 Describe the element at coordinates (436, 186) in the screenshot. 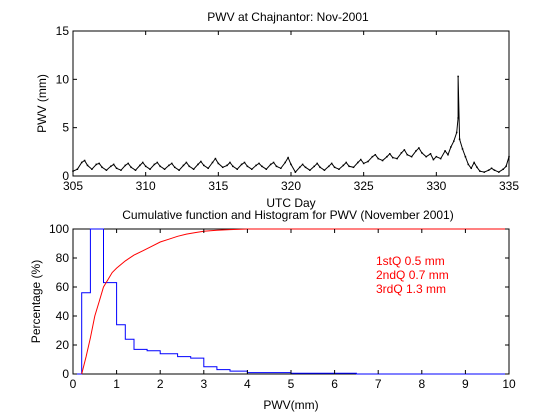

I see `x-tick-label: 330` at that location.